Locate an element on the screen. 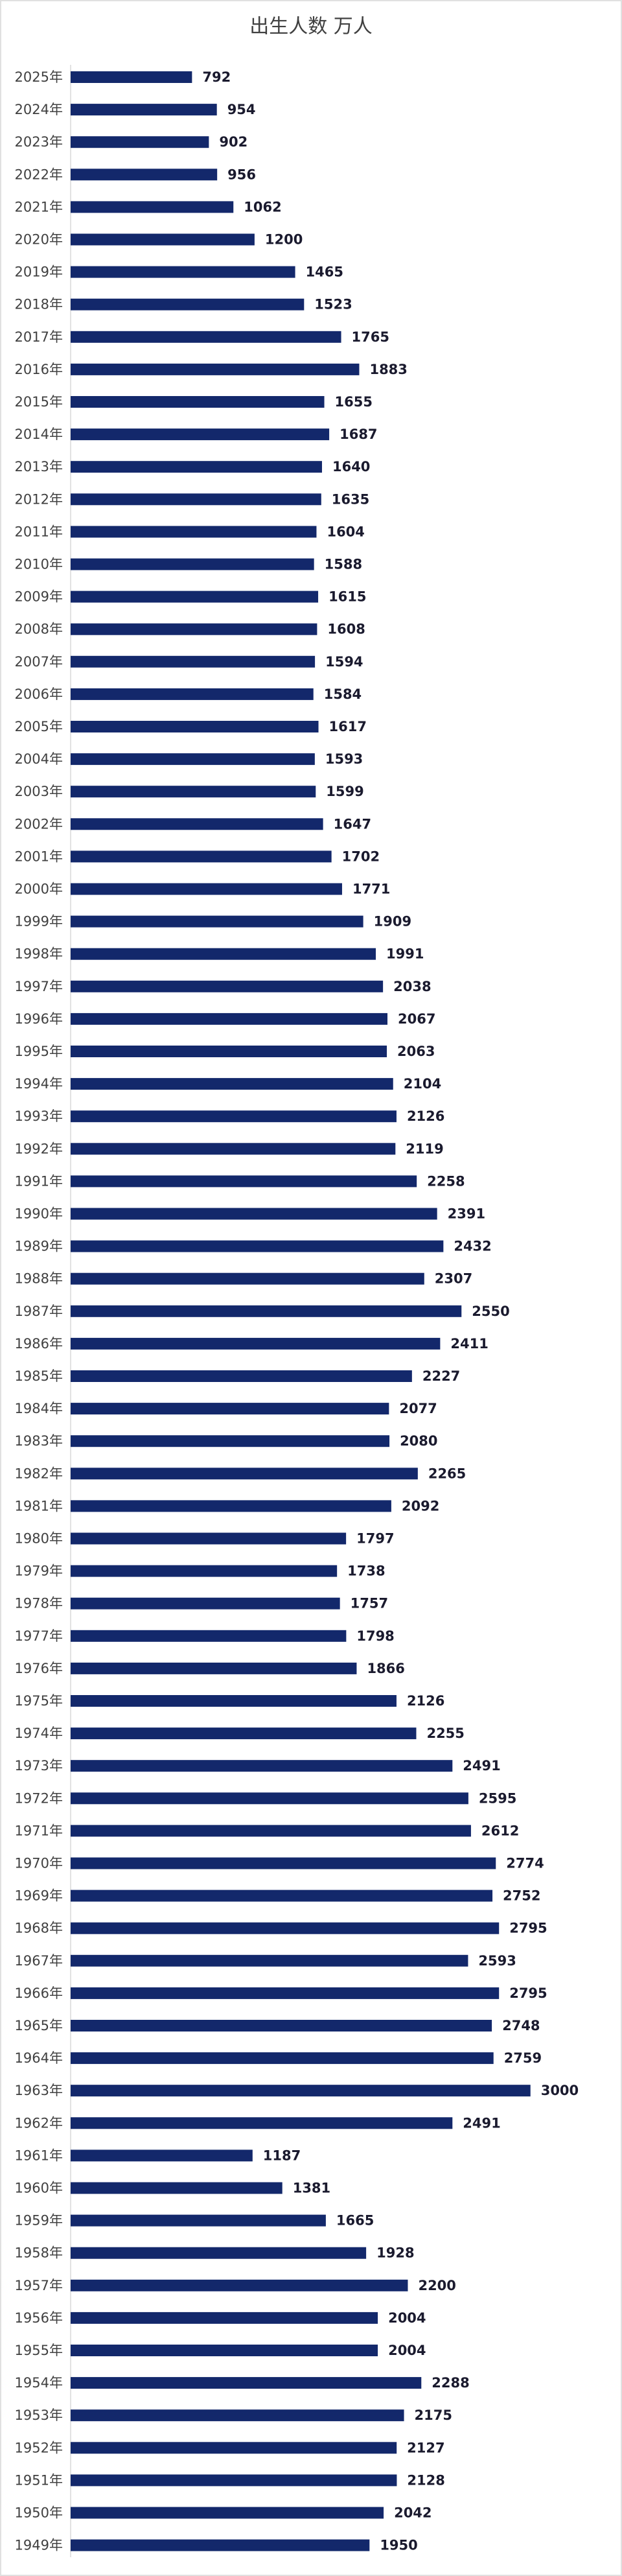  y-tick-label: 1982年 is located at coordinates (39, 1473).